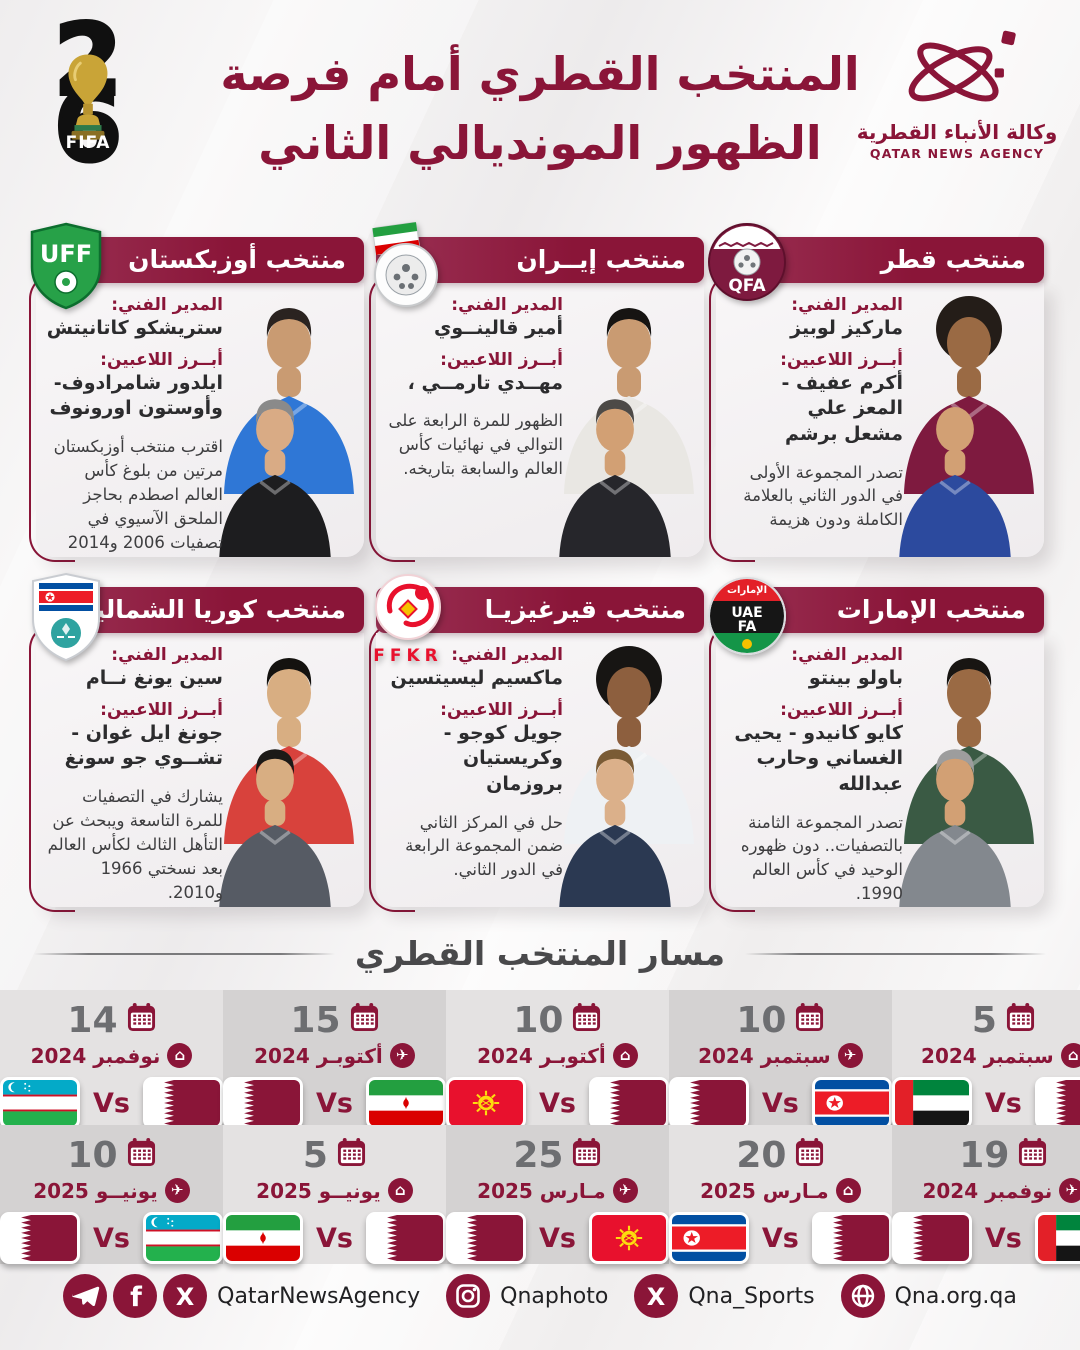 The width and height of the screenshot is (1080, 1350). Describe the element at coordinates (468, 1296) in the screenshot. I see `instagram-icon` at that location.